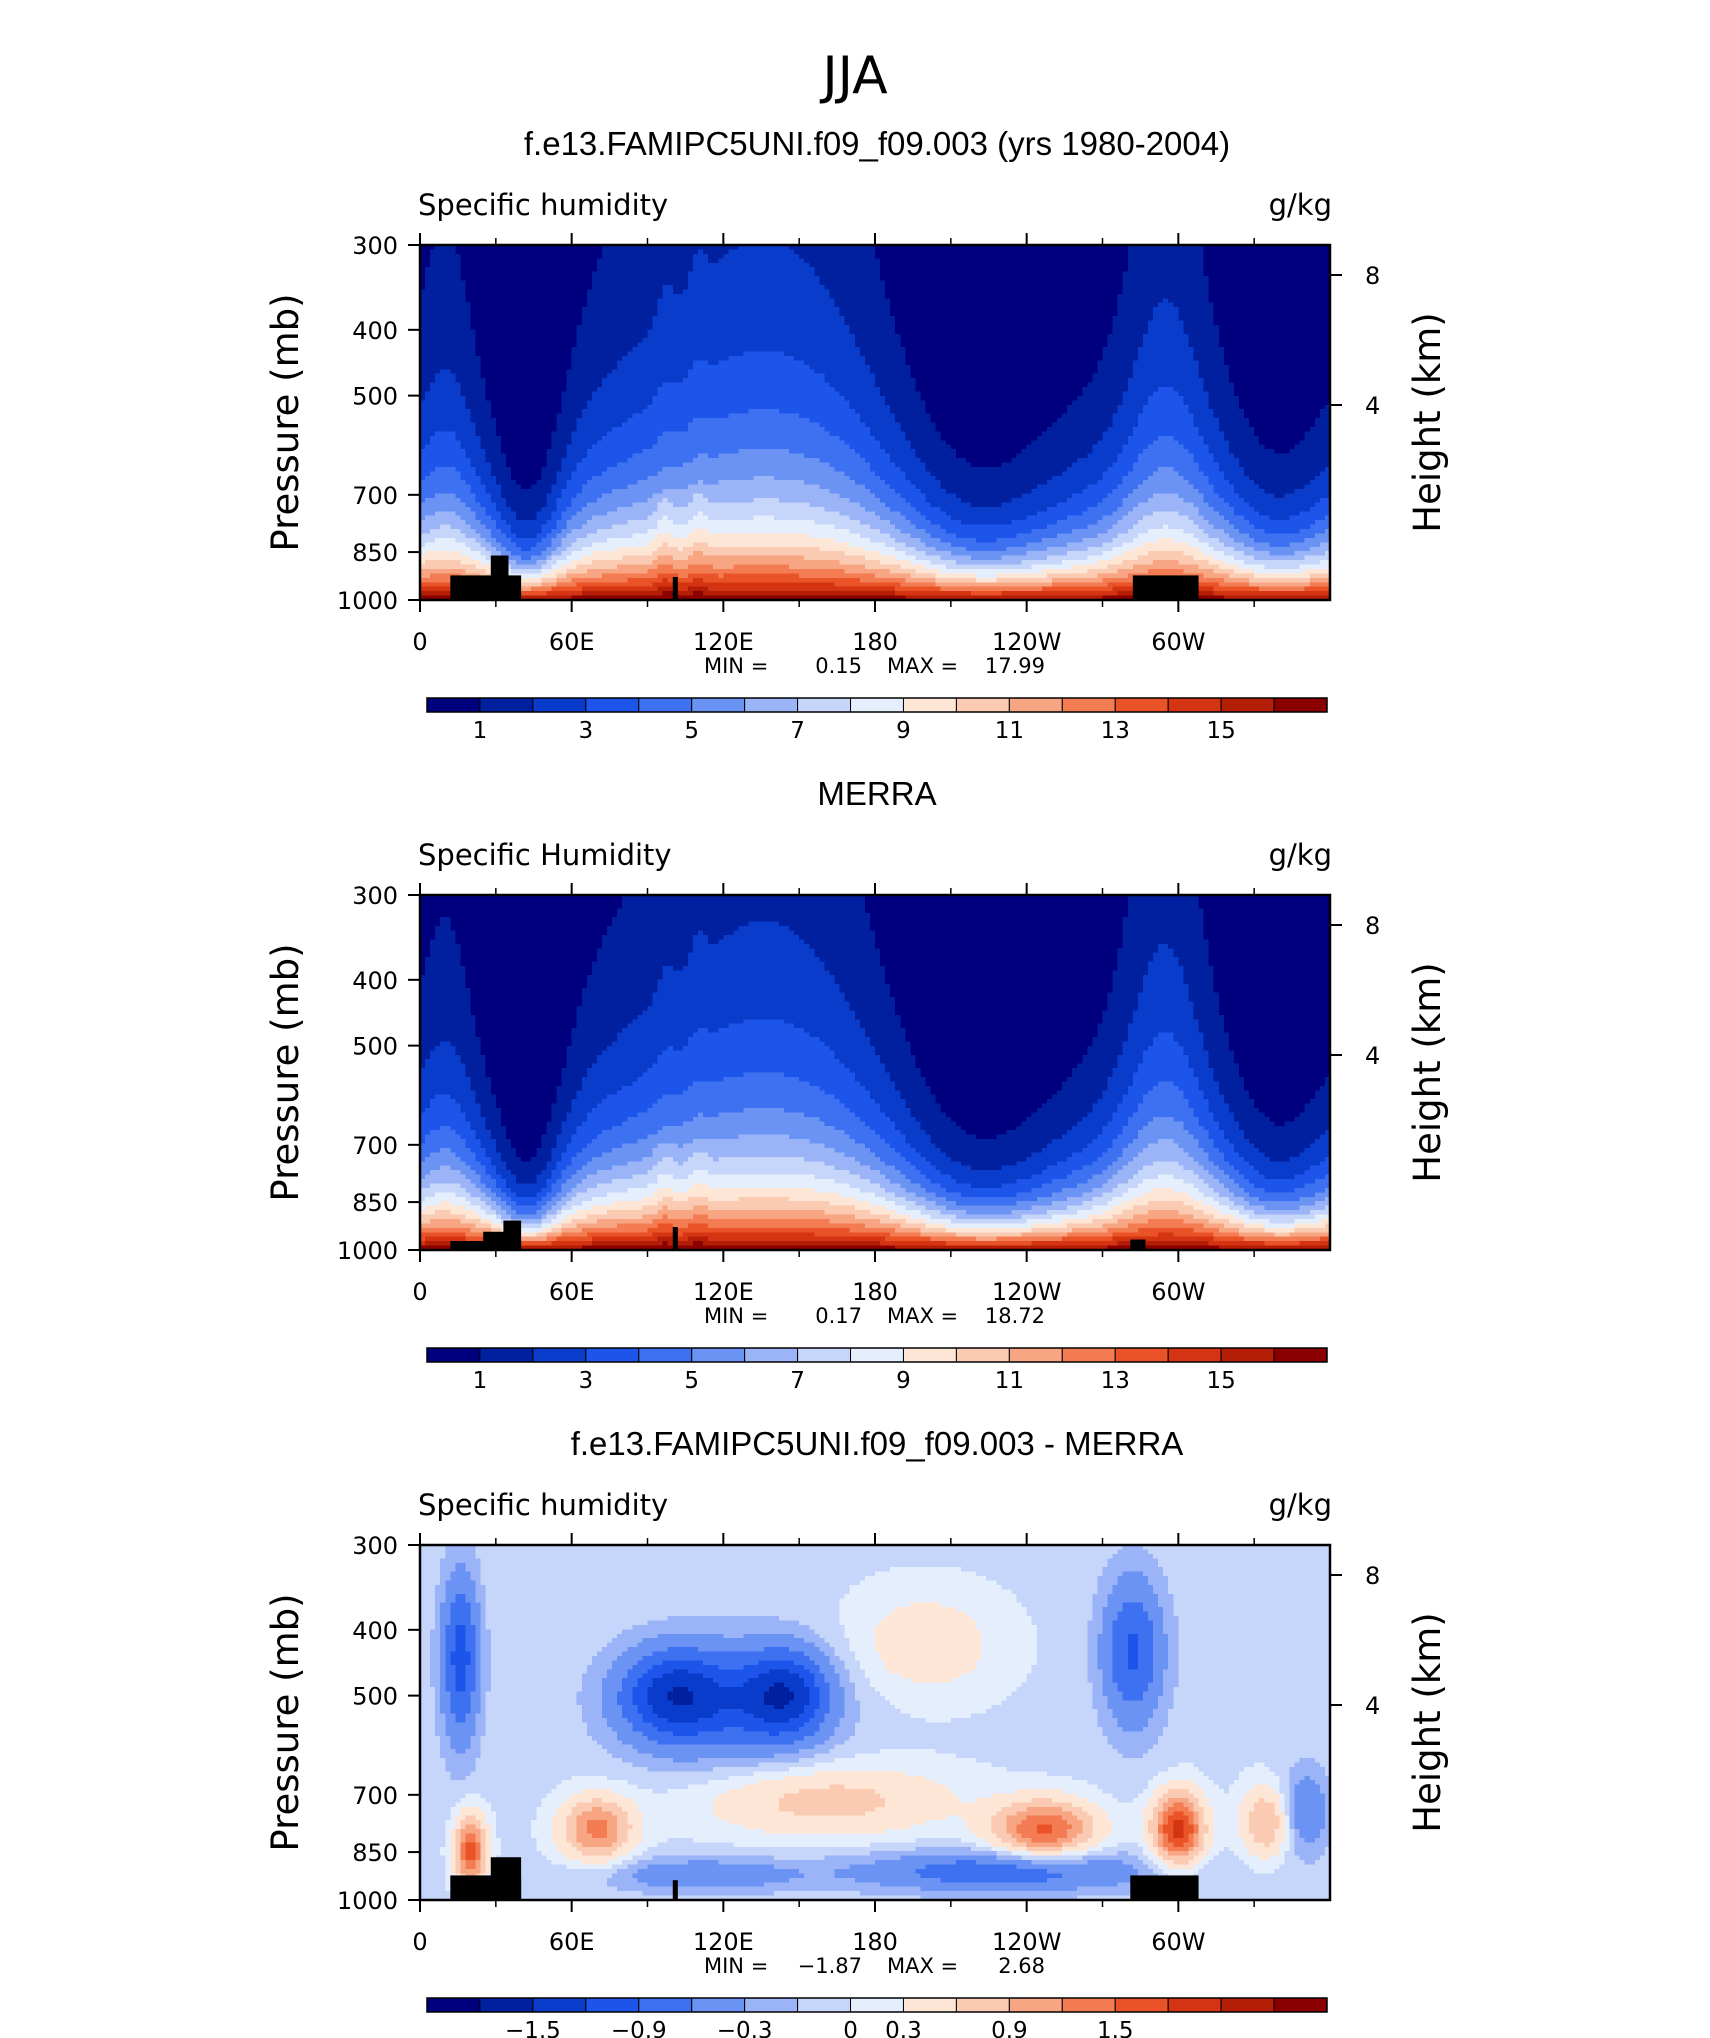 The width and height of the screenshot is (1710, 2038). I want to click on colorbar: −1.5 −0.9 −0.3 0 0.3 0.9 1.5, so click(877, 2017).